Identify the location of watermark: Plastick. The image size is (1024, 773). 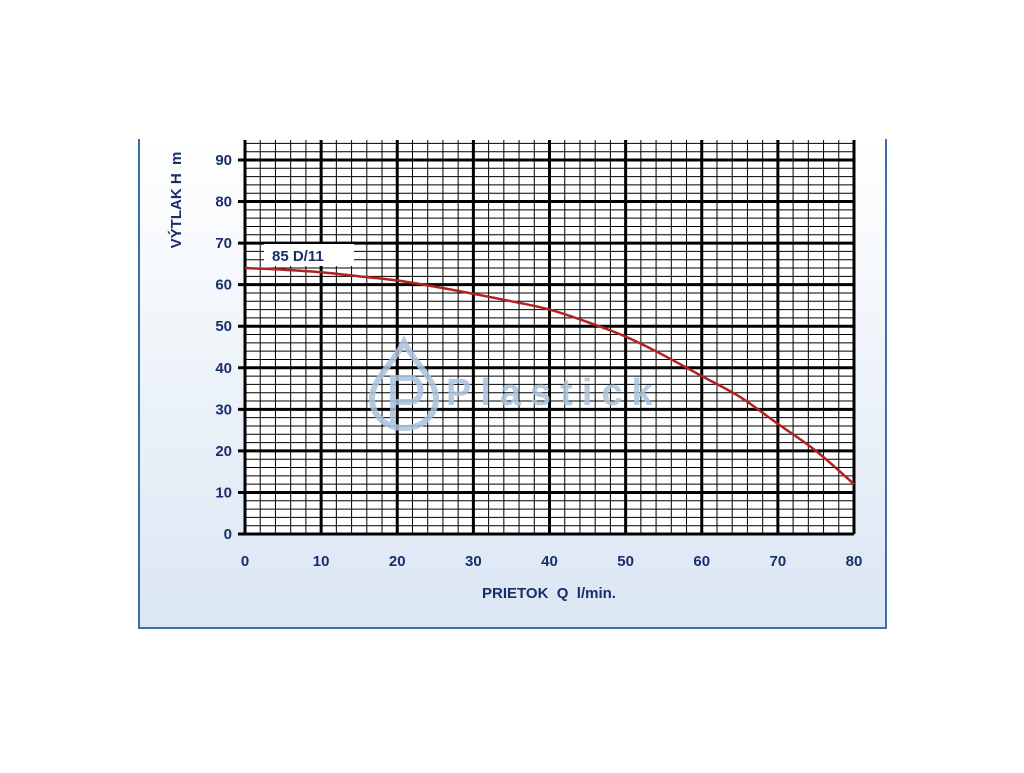
(515, 383).